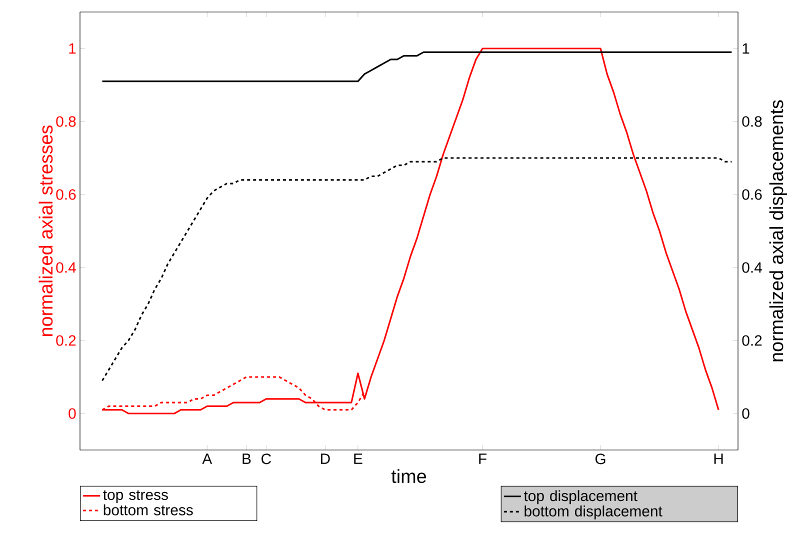 The image size is (801, 544). What do you see at coordinates (752, 194) in the screenshot?
I see `y2-tick-label: 0.6` at bounding box center [752, 194].